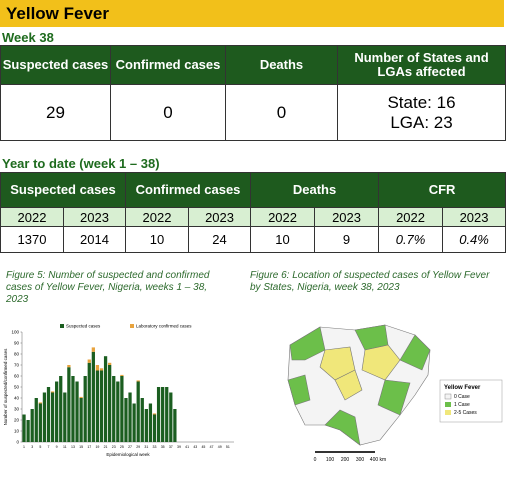  What do you see at coordinates (24, 447) in the screenshot?
I see `x-tick-label: 1` at bounding box center [24, 447].